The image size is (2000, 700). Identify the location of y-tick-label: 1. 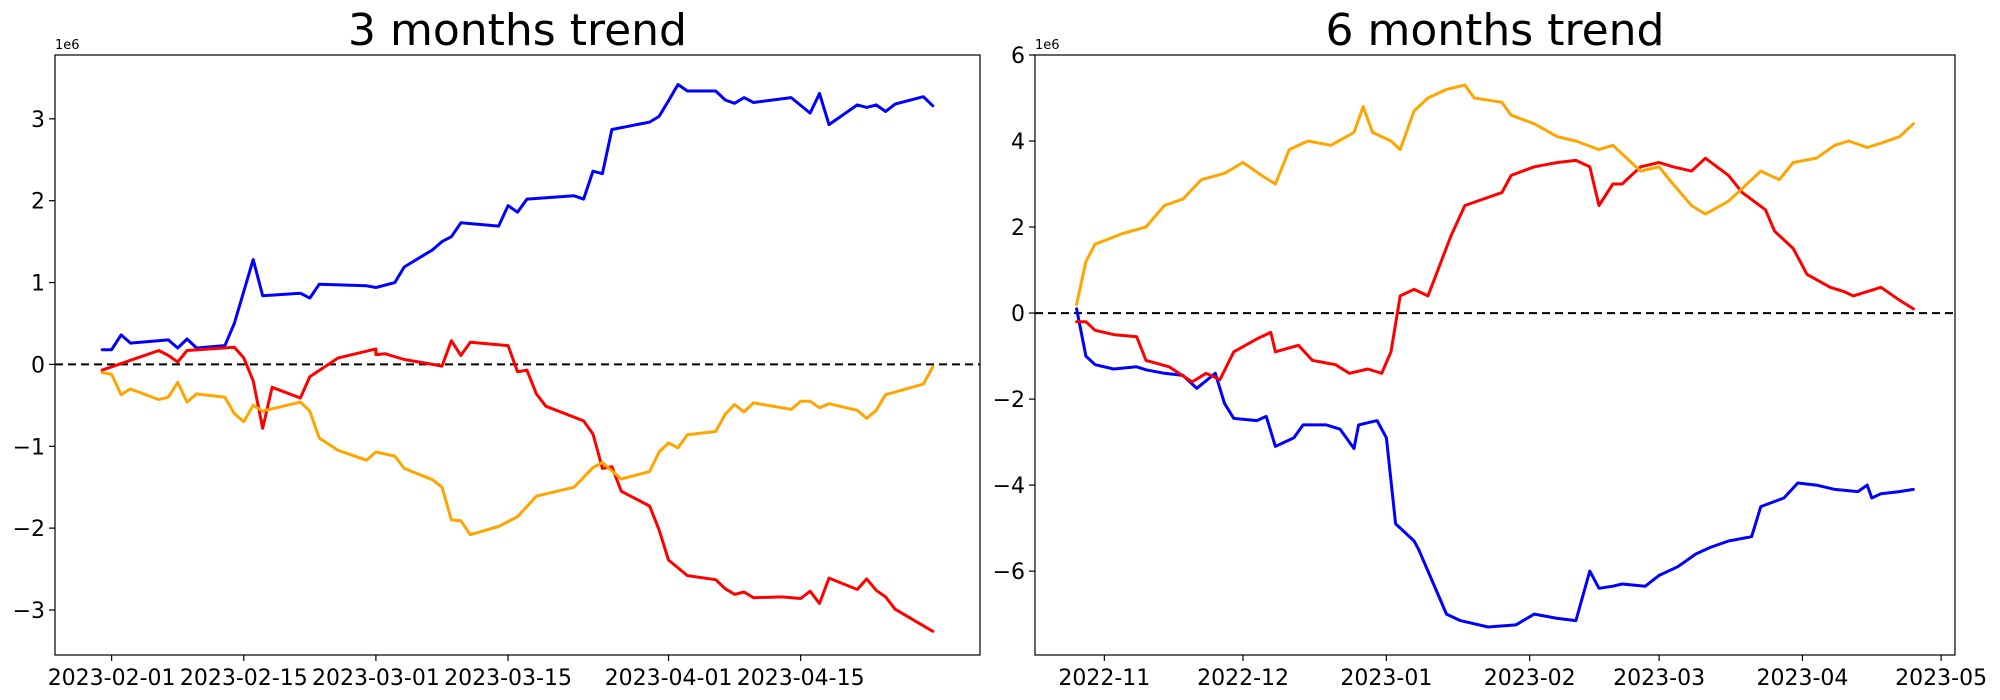
(38, 284).